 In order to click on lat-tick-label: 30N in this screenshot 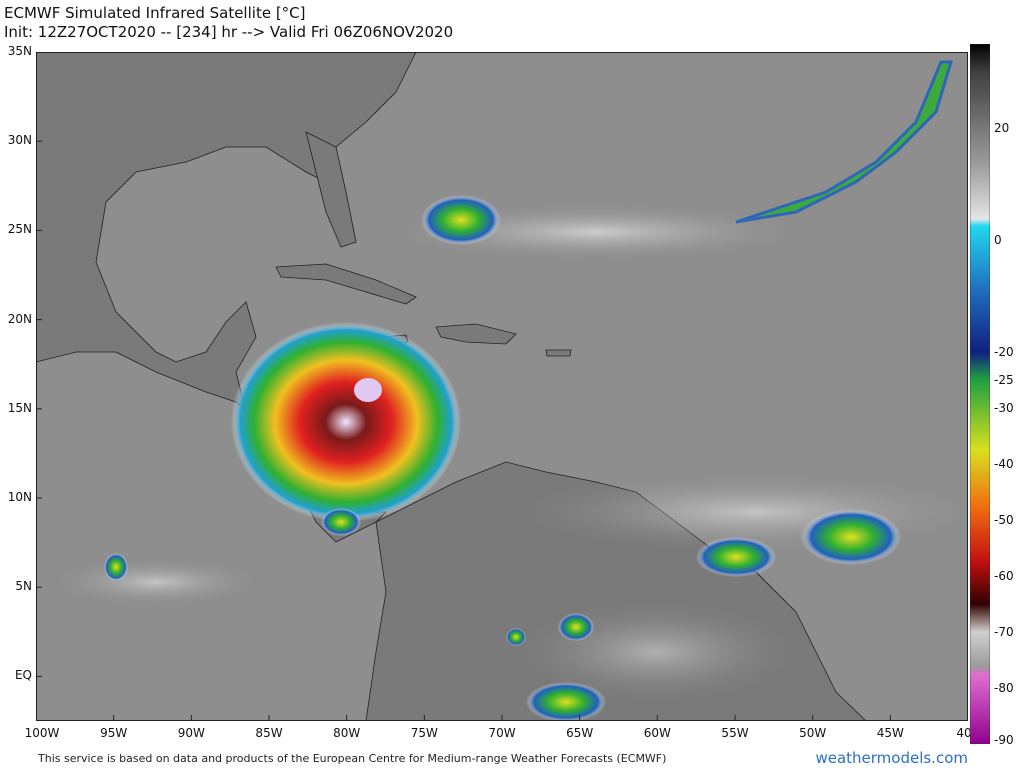, I will do `click(19, 140)`.